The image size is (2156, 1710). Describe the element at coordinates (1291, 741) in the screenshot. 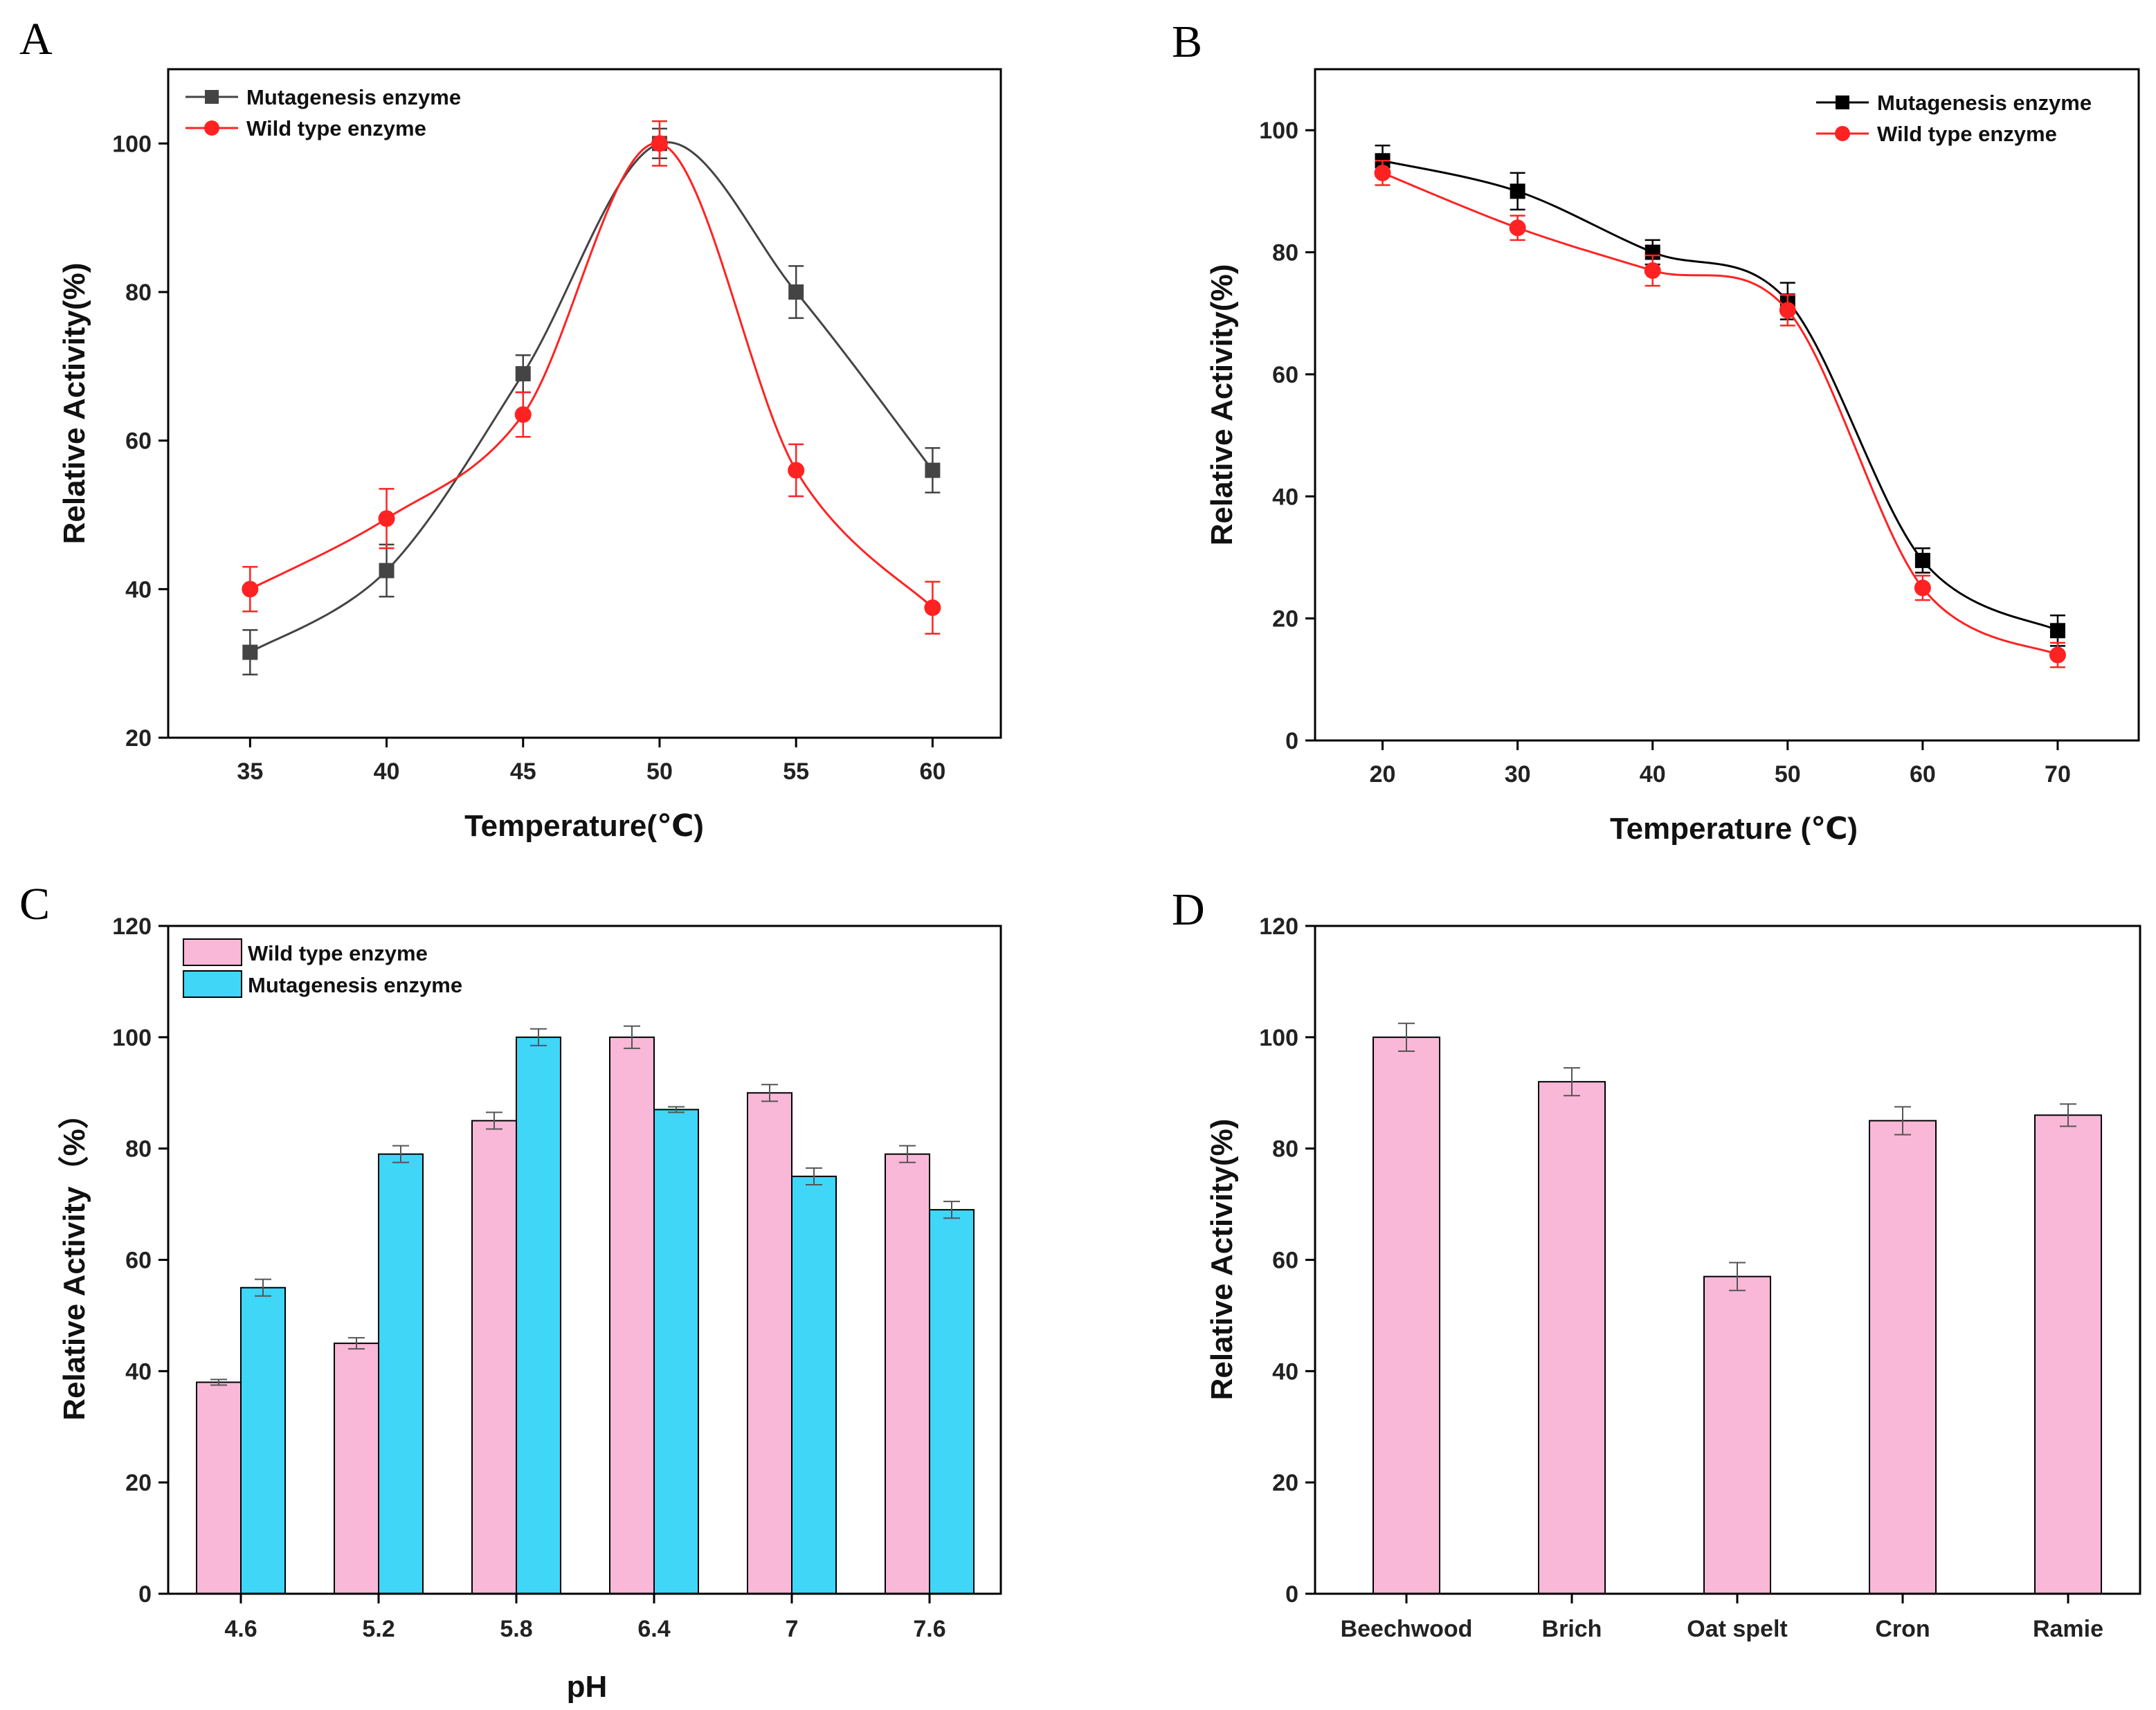

I see `y-tick-label-b: 0` at that location.